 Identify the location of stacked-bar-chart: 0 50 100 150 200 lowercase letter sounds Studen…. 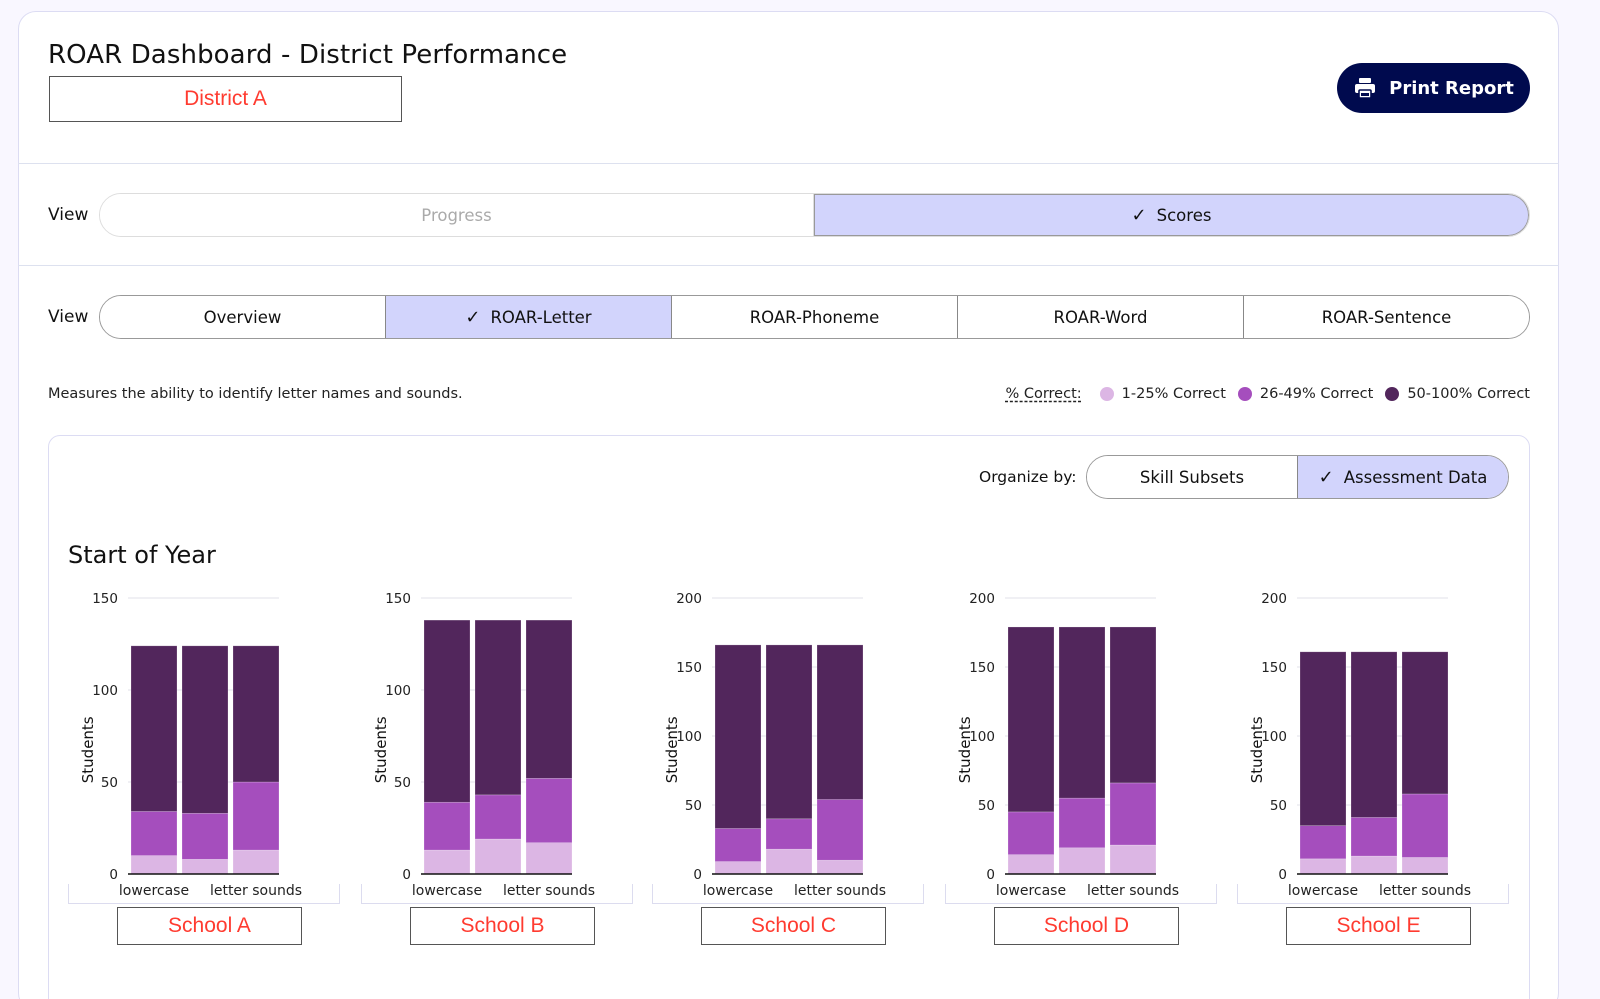
(1359, 745).